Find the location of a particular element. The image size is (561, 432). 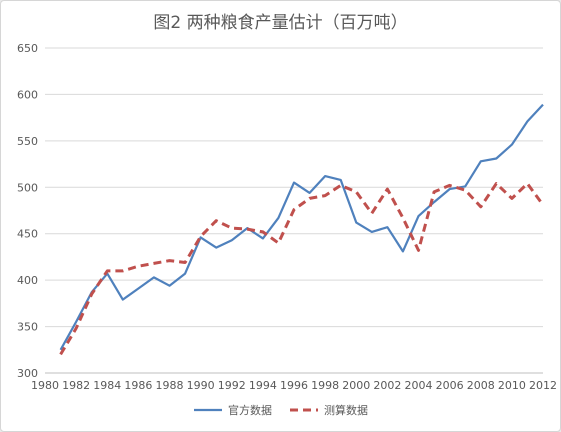

x-tick-label: 1992 is located at coordinates (232, 385).